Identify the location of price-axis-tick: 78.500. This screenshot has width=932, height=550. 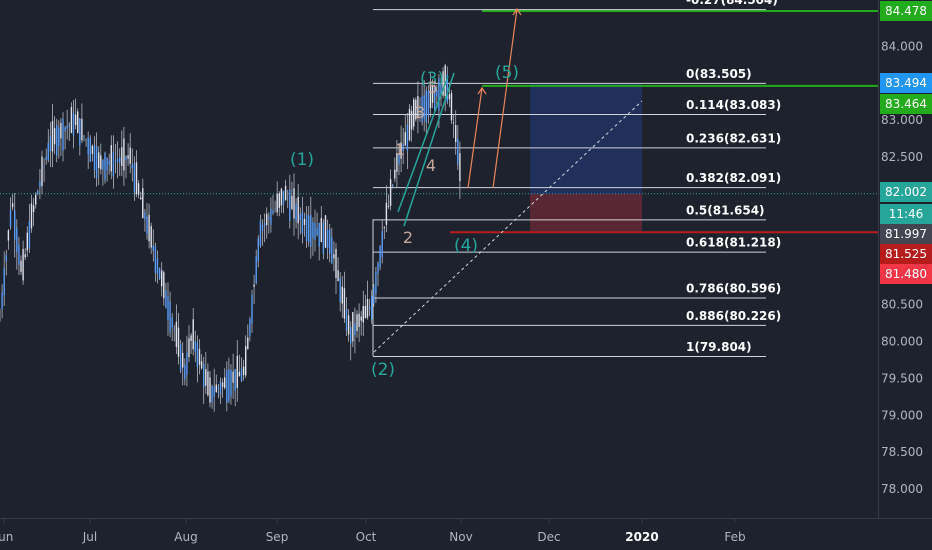
(902, 452).